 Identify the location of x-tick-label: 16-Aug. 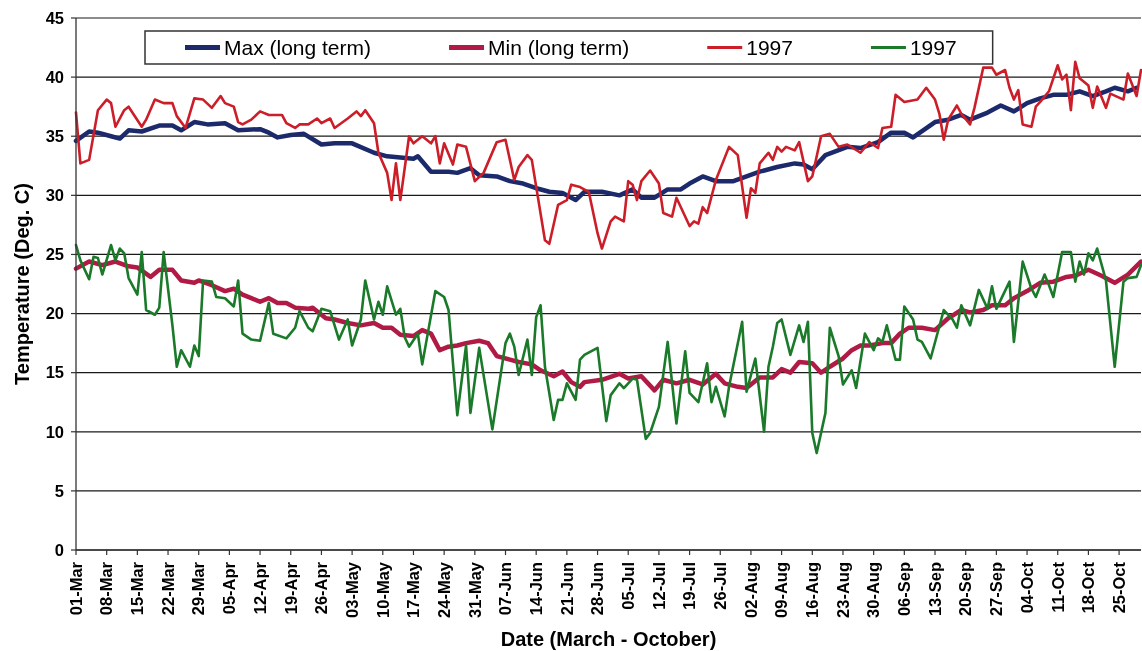
(812, 590).